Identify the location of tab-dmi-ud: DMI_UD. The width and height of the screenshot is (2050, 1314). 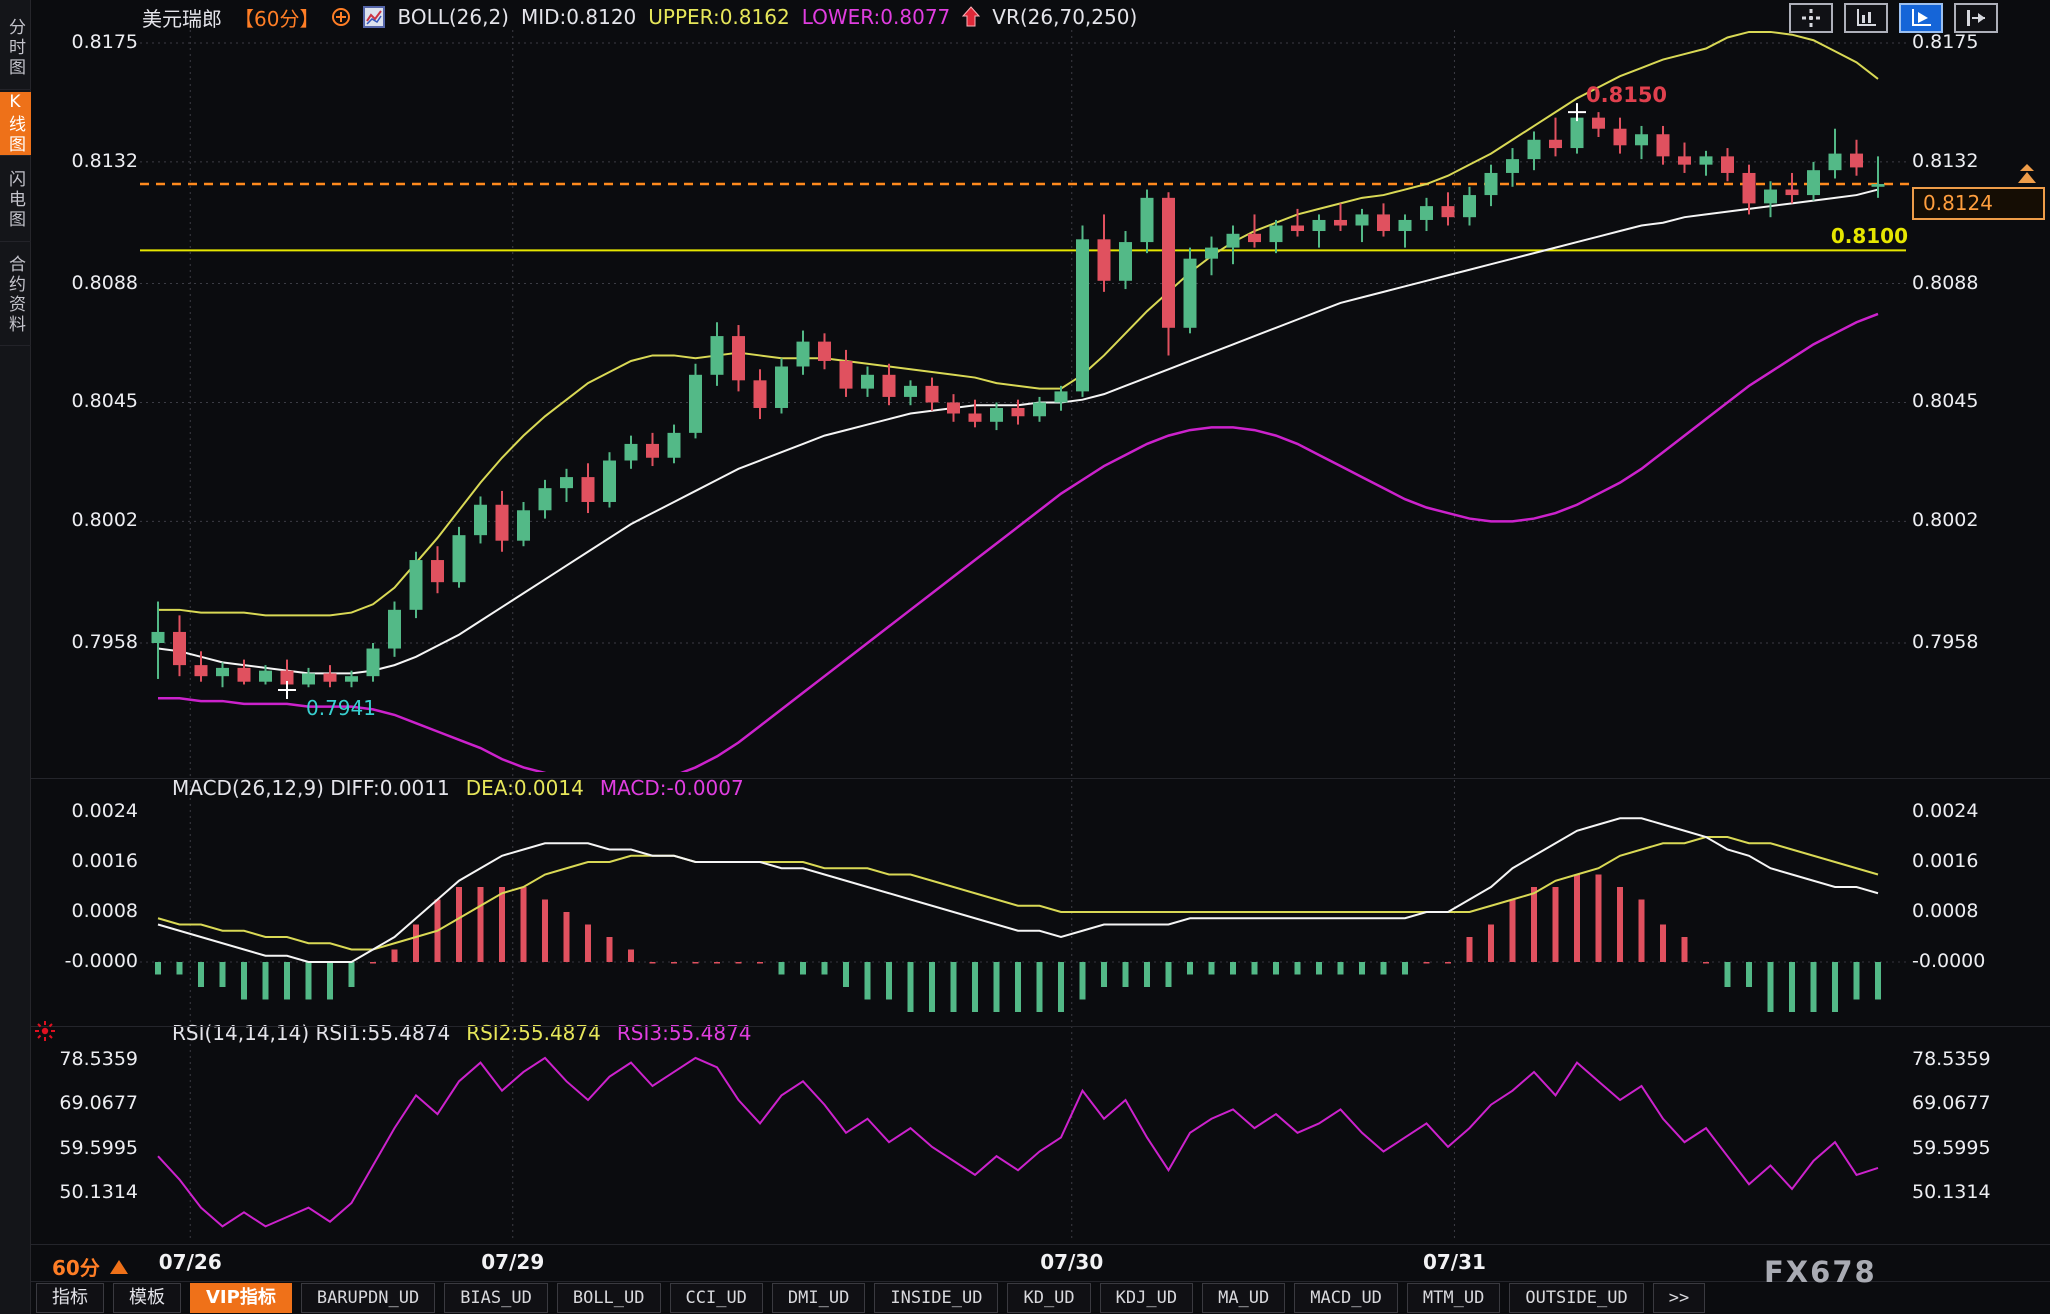
(818, 1298).